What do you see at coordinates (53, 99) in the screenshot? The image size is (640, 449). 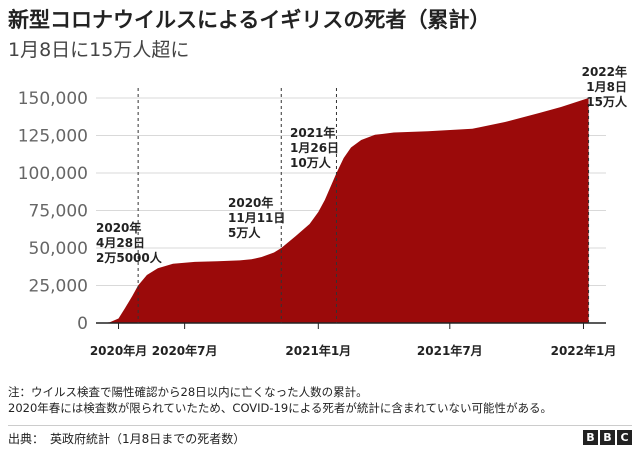 I see `y-tick-label: 150,000` at bounding box center [53, 99].